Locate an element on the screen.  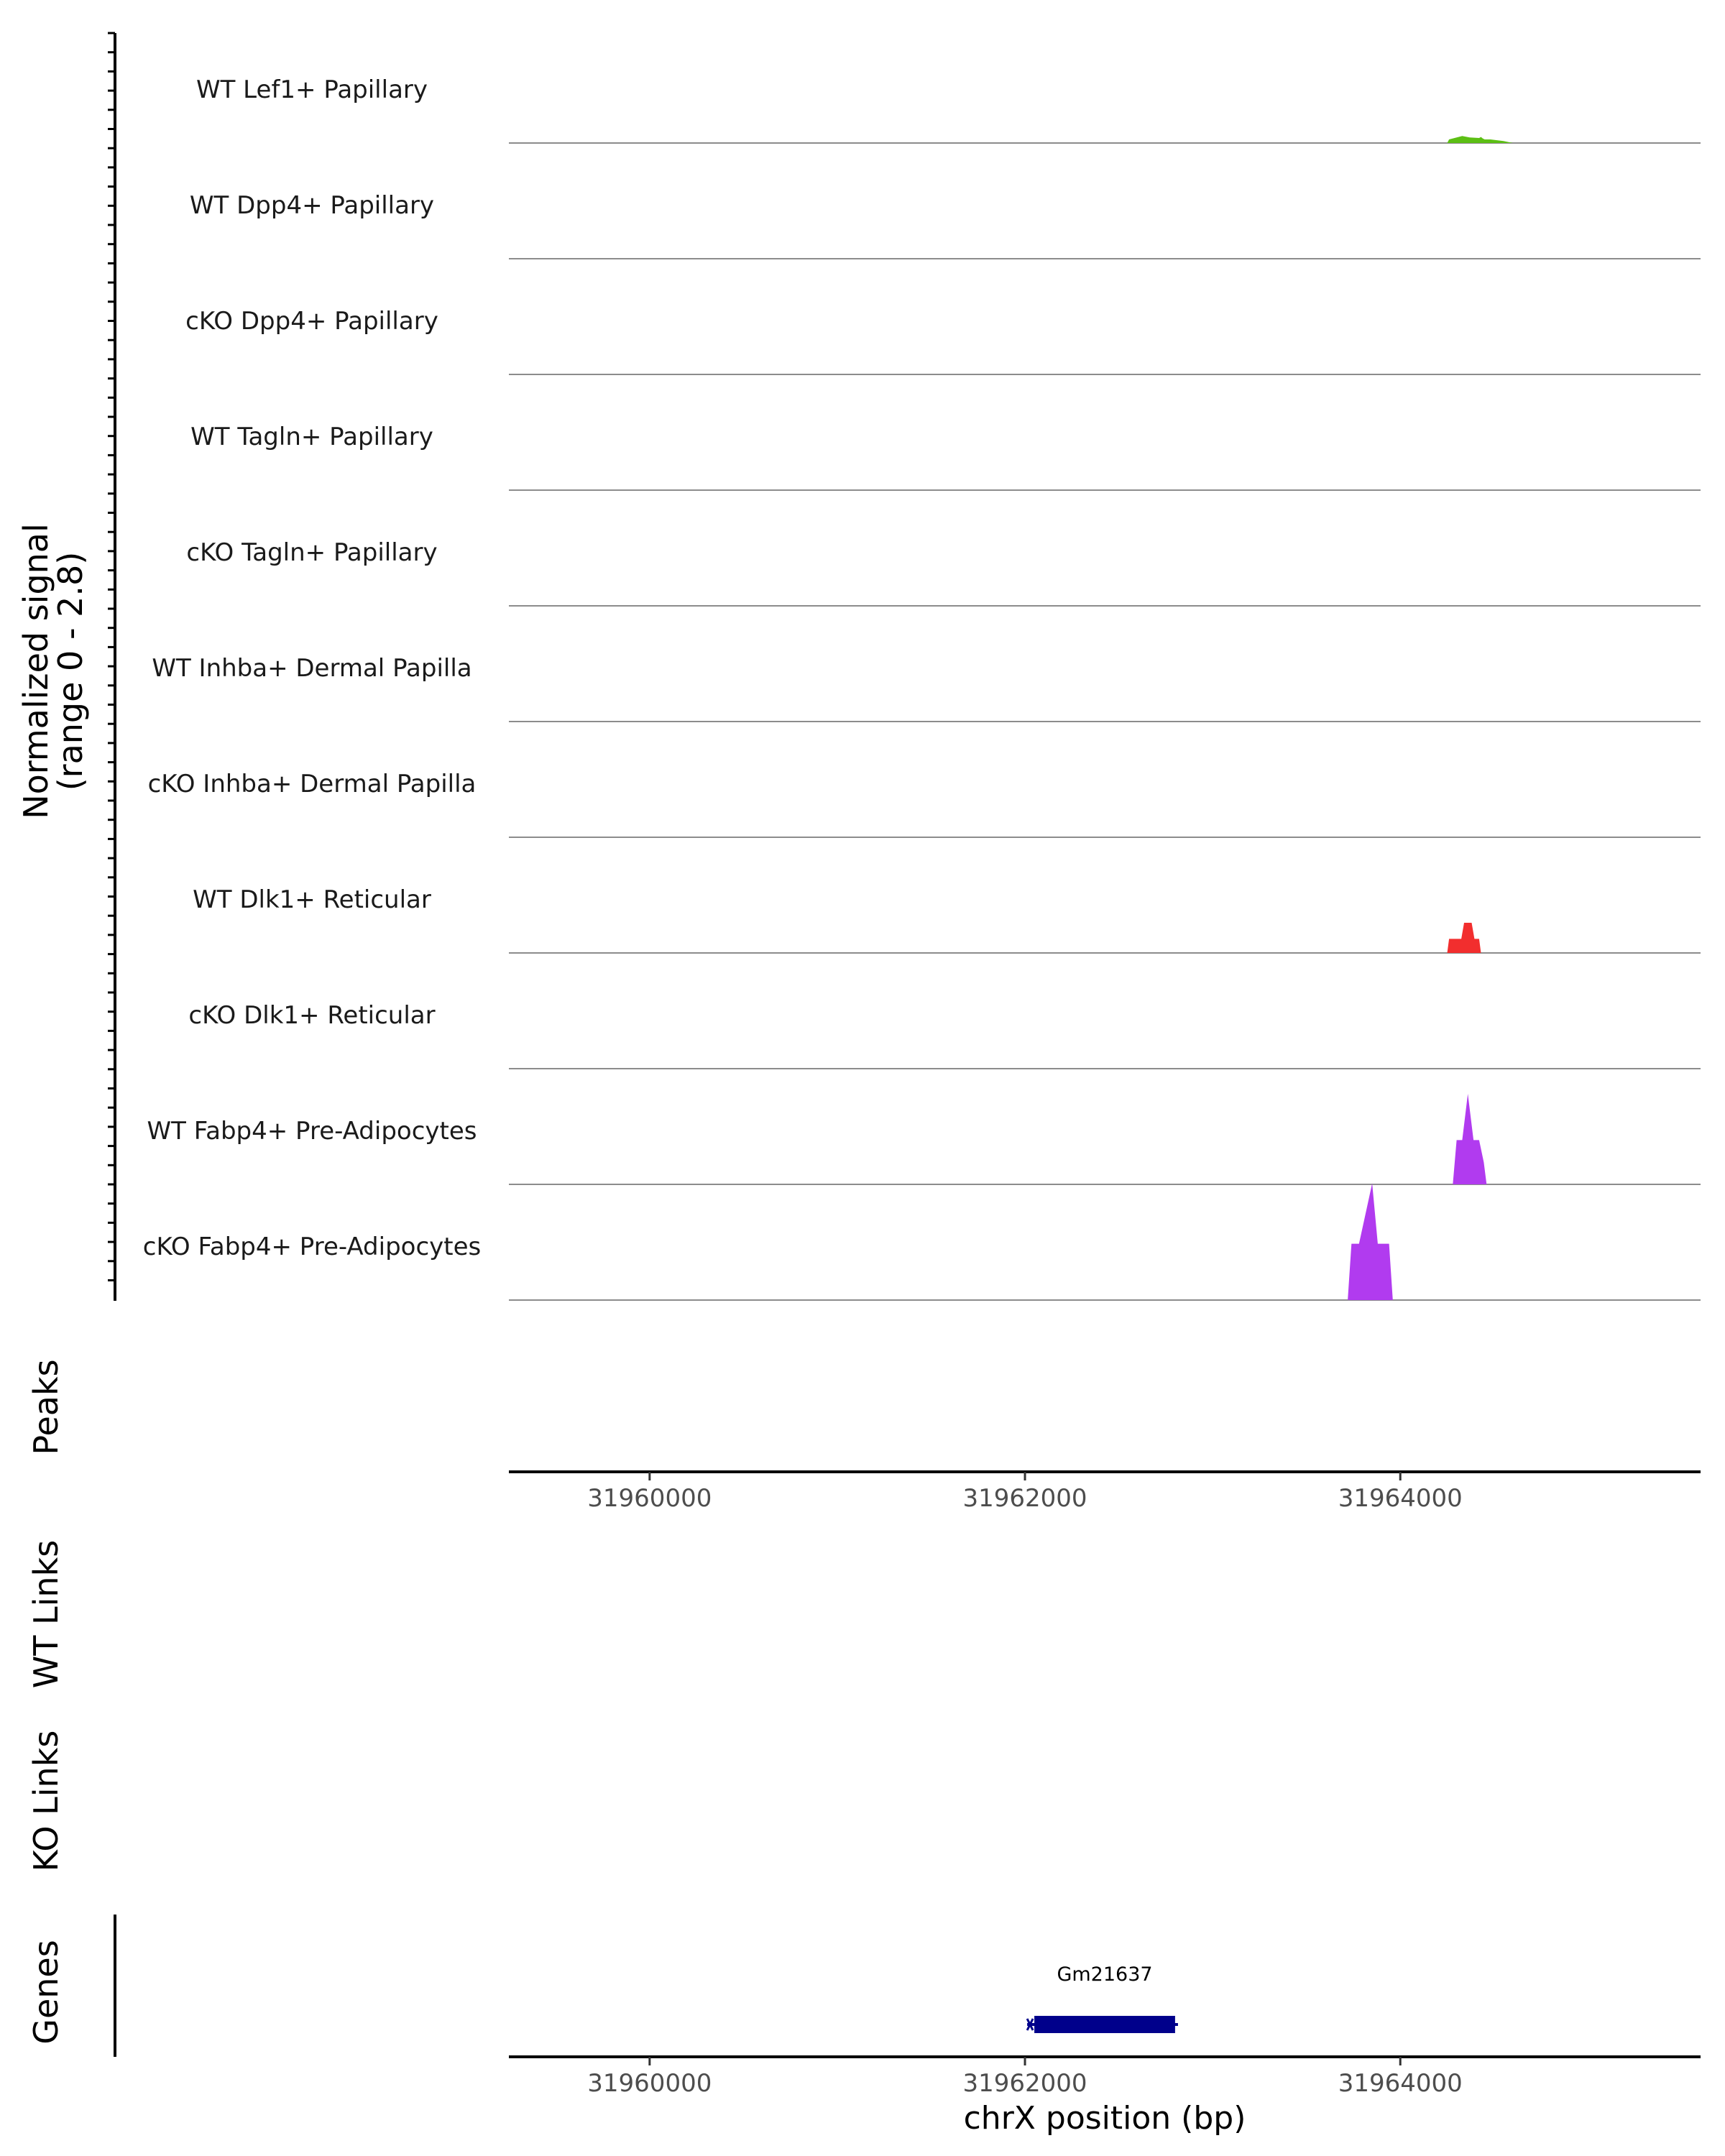
track-label: WT Fabp4+ Pre-Adipocytes is located at coordinates (312, 1131).